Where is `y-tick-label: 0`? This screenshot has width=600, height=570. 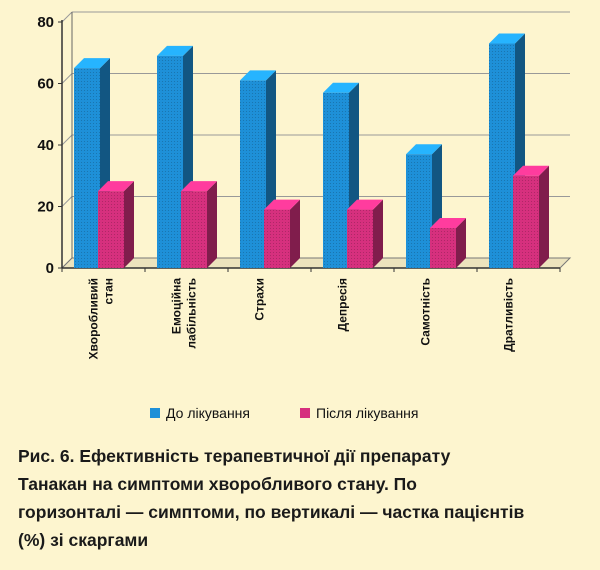
y-tick-label: 0 is located at coordinates (50, 268).